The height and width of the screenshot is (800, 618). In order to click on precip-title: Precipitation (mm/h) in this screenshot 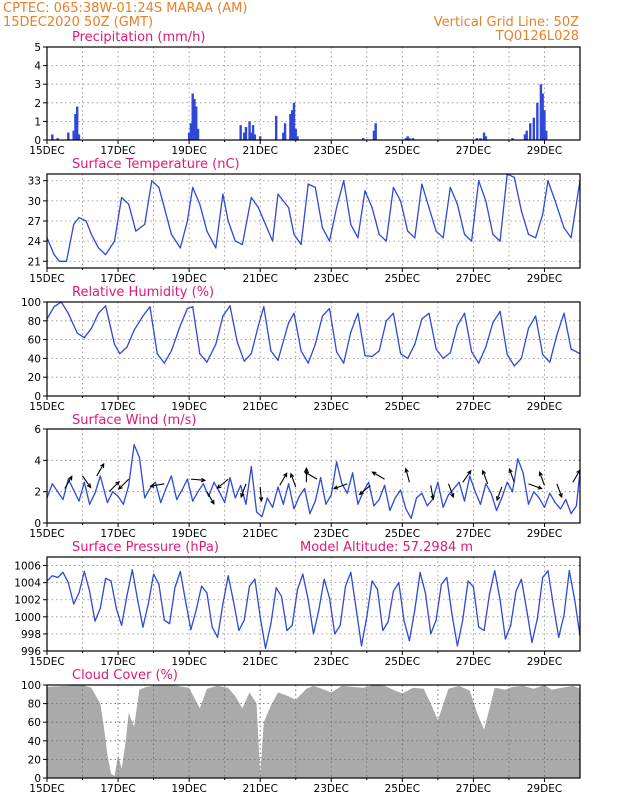, I will do `click(138, 37)`.